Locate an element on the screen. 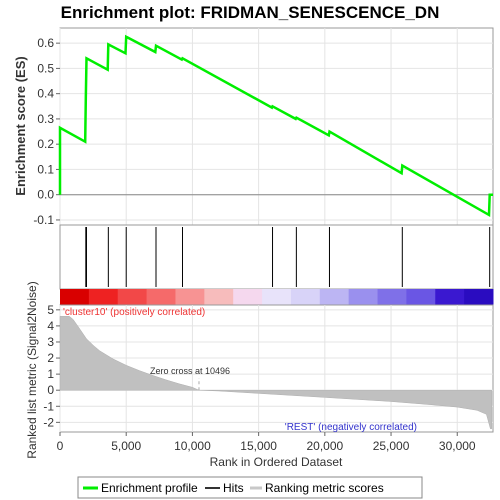 This screenshot has width=500, height=500. x-tick-label: 30,000 is located at coordinates (457, 446).